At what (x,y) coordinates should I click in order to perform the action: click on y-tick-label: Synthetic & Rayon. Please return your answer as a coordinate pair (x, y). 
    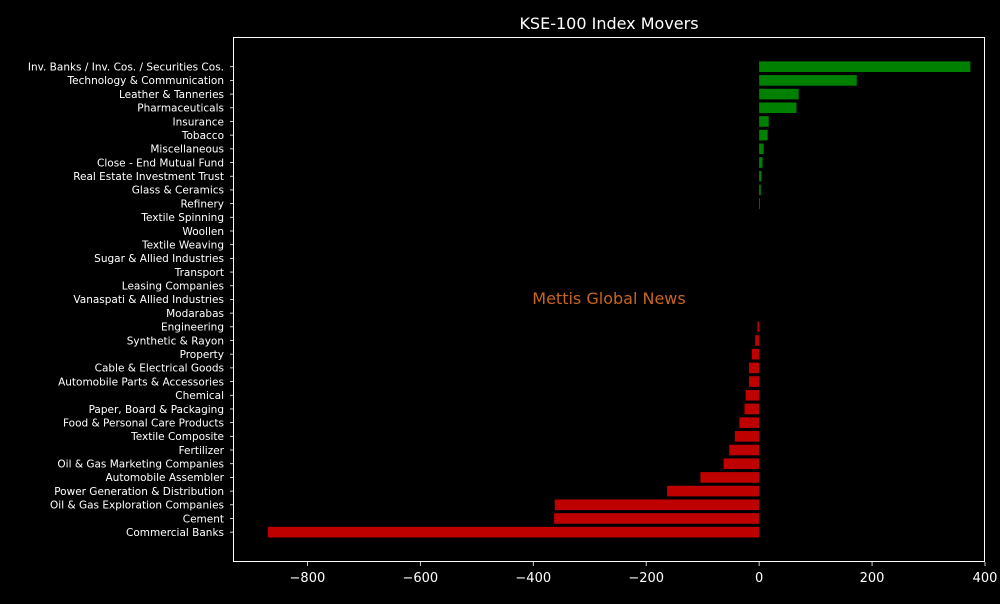
    Looking at the image, I should click on (175, 341).